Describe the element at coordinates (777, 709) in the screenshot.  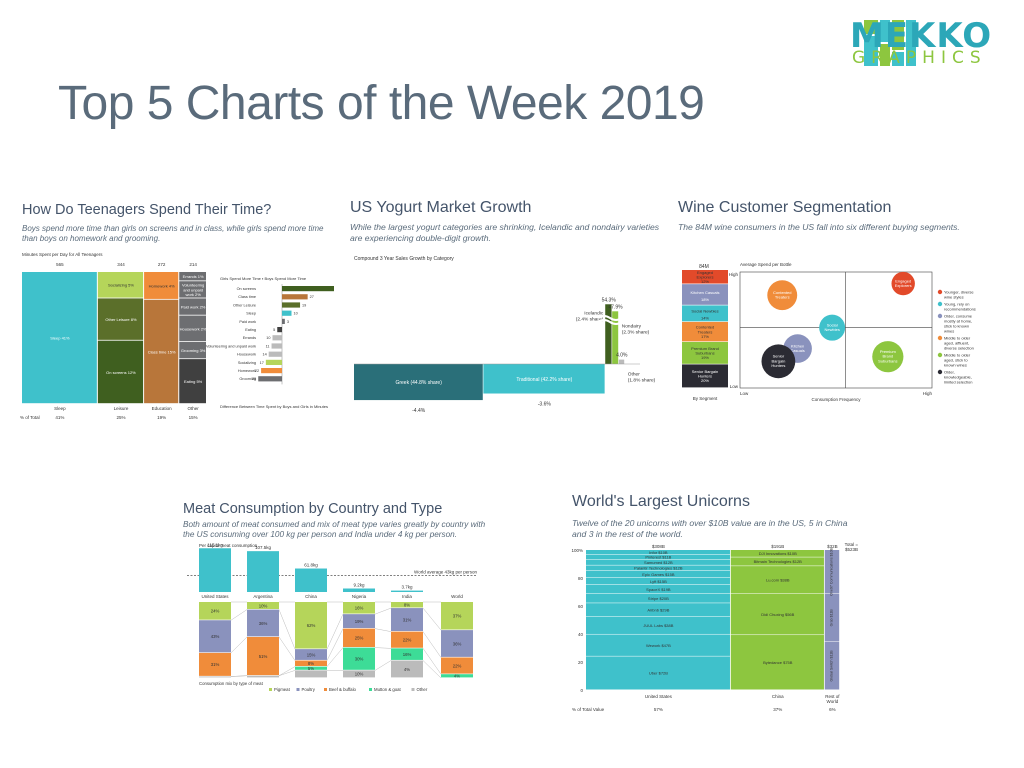
I see `column-pct-label: 37%` at that location.